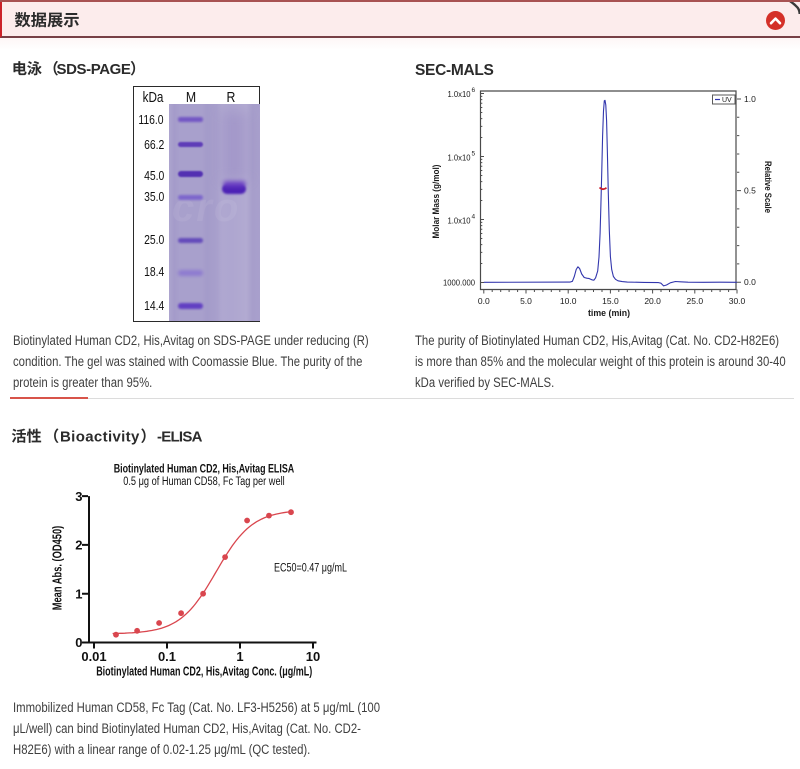  I want to click on svg-text: 1.0, so click(750, 99).